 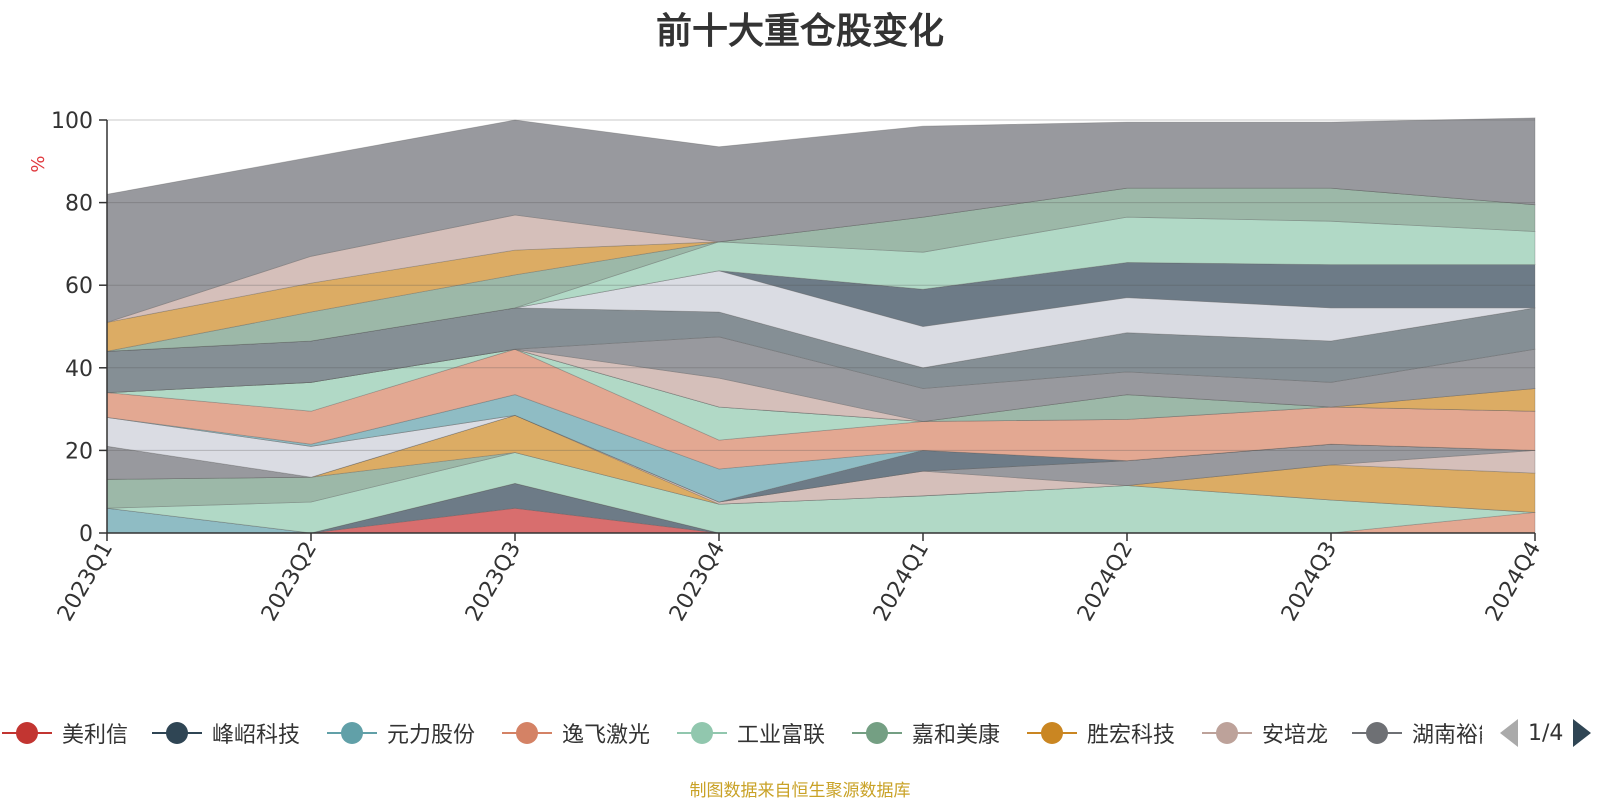 I want to click on x-tick-label: 2024Q3, so click(x=1309, y=582).